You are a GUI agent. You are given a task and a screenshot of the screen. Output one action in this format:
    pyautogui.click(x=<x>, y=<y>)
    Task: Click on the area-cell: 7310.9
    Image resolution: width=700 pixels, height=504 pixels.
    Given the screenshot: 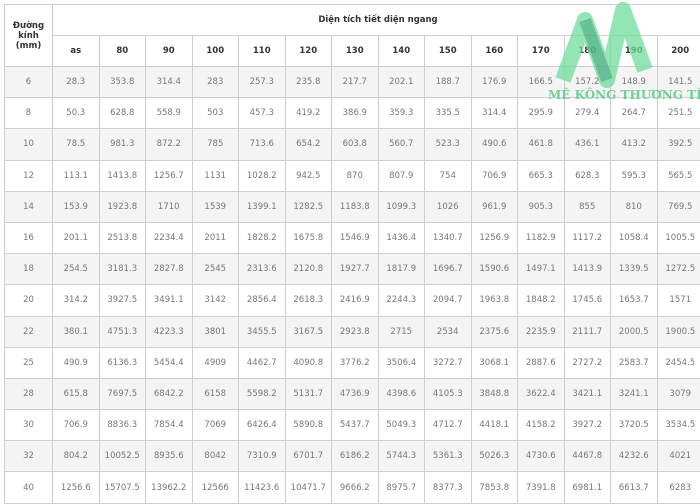 What is the action you would take?
    pyautogui.click(x=262, y=456)
    